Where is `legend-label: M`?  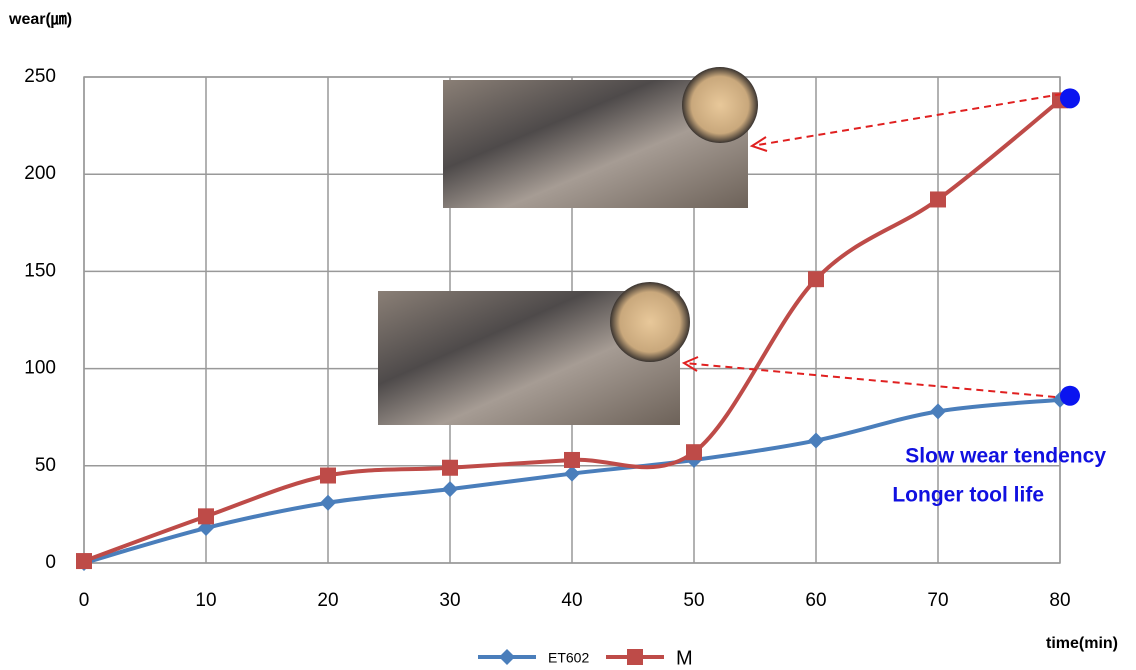
legend-label: M is located at coordinates (684, 658).